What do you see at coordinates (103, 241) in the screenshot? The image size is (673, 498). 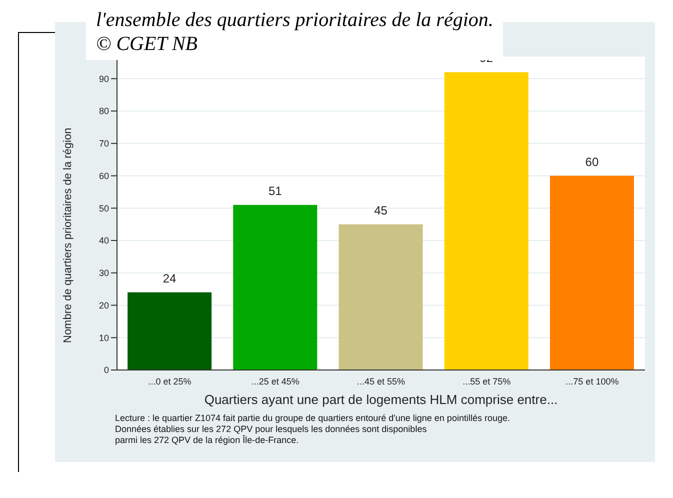 I see `y-tick-label: 40` at bounding box center [103, 241].